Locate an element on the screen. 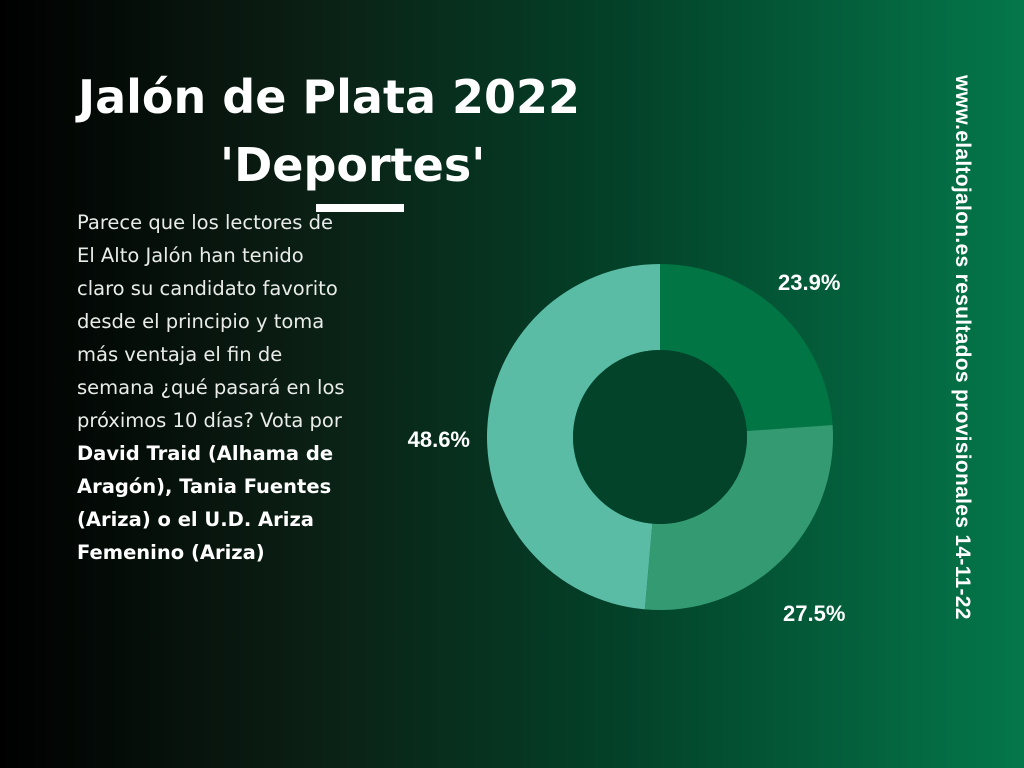 This screenshot has height=768, width=1024. candidate-name-3: U.D. Ariza Femenino is located at coordinates (195, 536).